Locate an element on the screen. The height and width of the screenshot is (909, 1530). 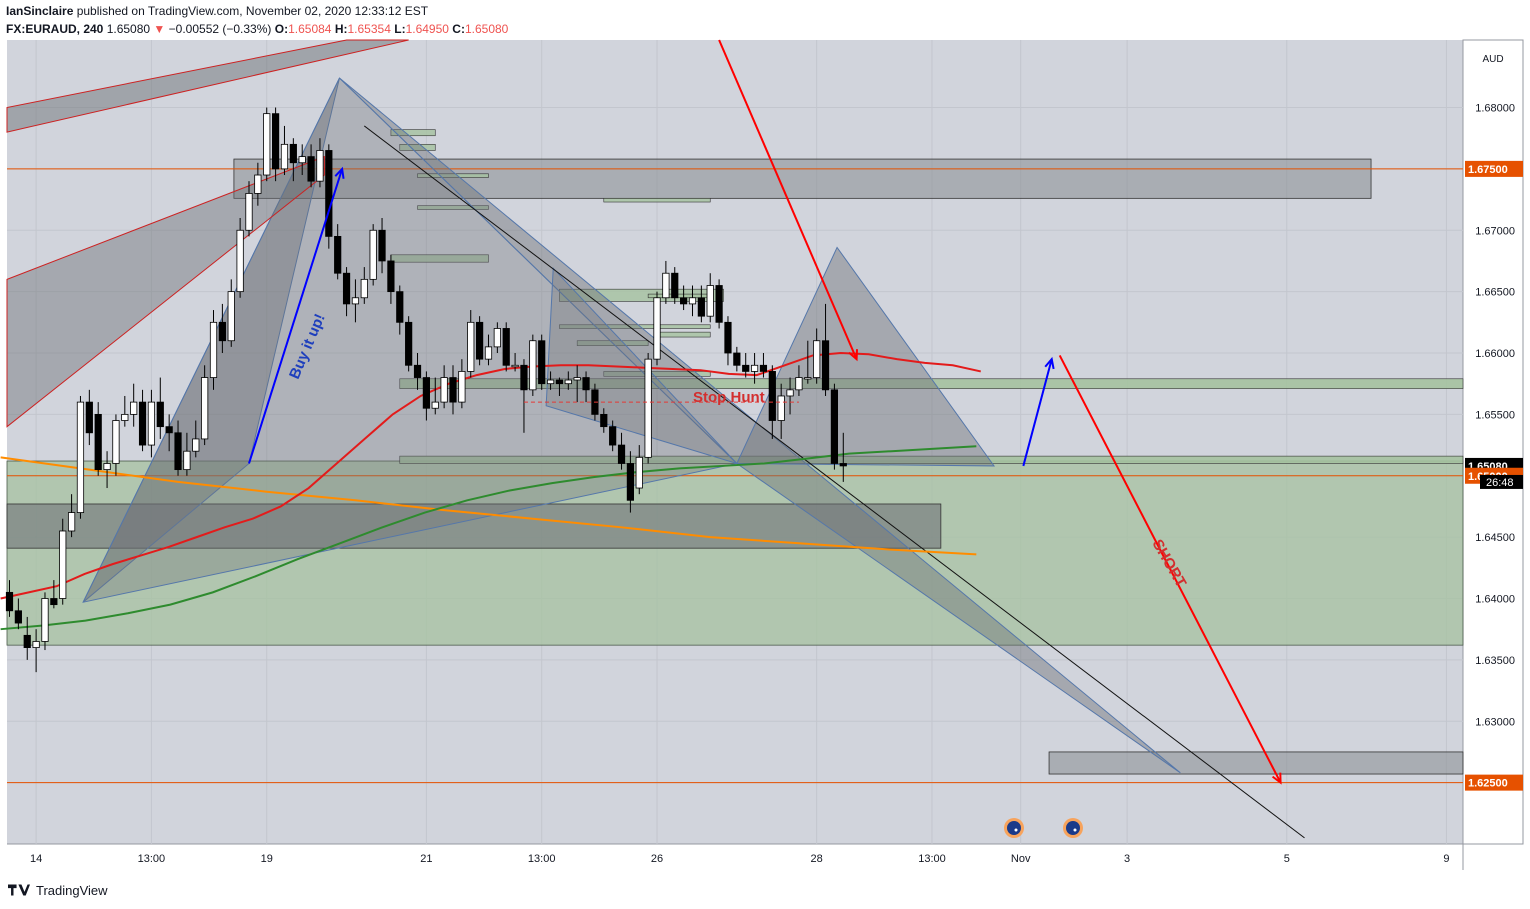
supply-zone is located at coordinates (802, 178).